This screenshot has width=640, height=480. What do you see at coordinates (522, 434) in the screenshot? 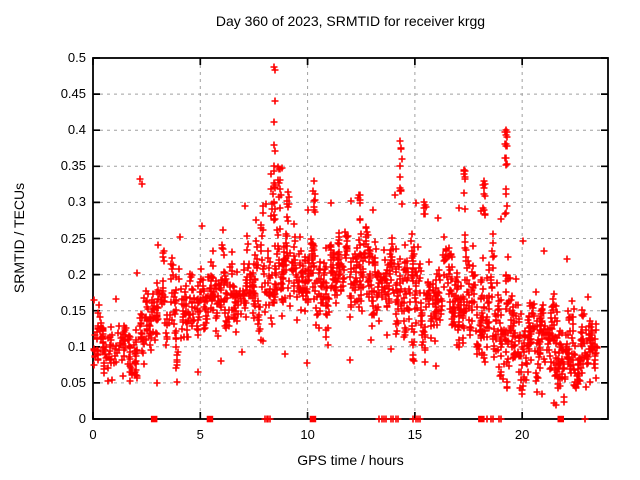
I see `x-tick-label: 20` at bounding box center [522, 434].